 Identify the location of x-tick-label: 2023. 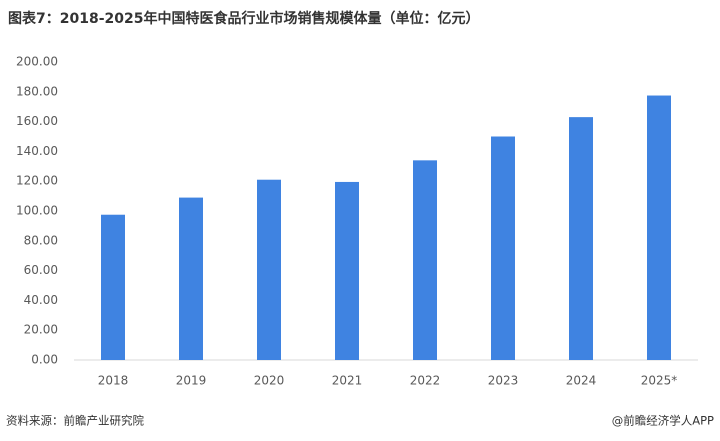
(503, 381).